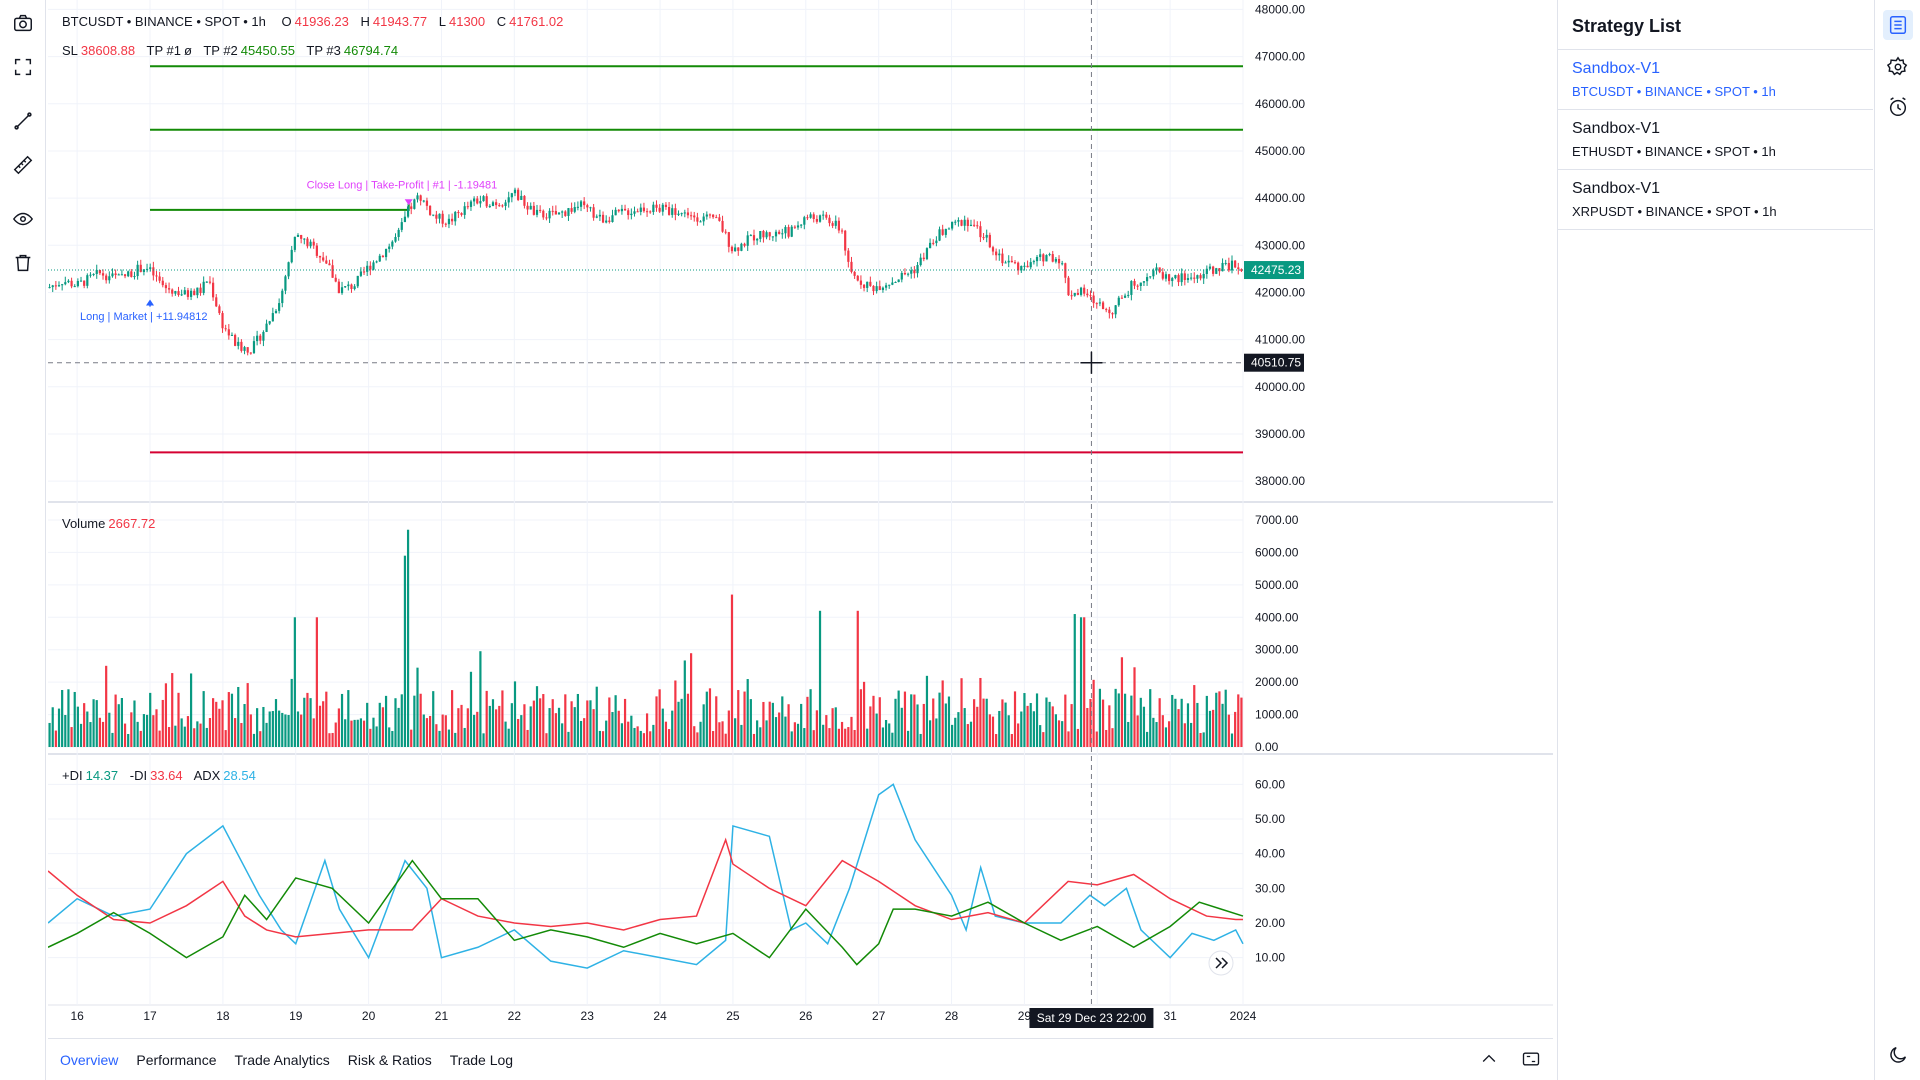 The width and height of the screenshot is (1920, 1080). I want to click on volume-tick-label: 0.00, so click(1267, 747).